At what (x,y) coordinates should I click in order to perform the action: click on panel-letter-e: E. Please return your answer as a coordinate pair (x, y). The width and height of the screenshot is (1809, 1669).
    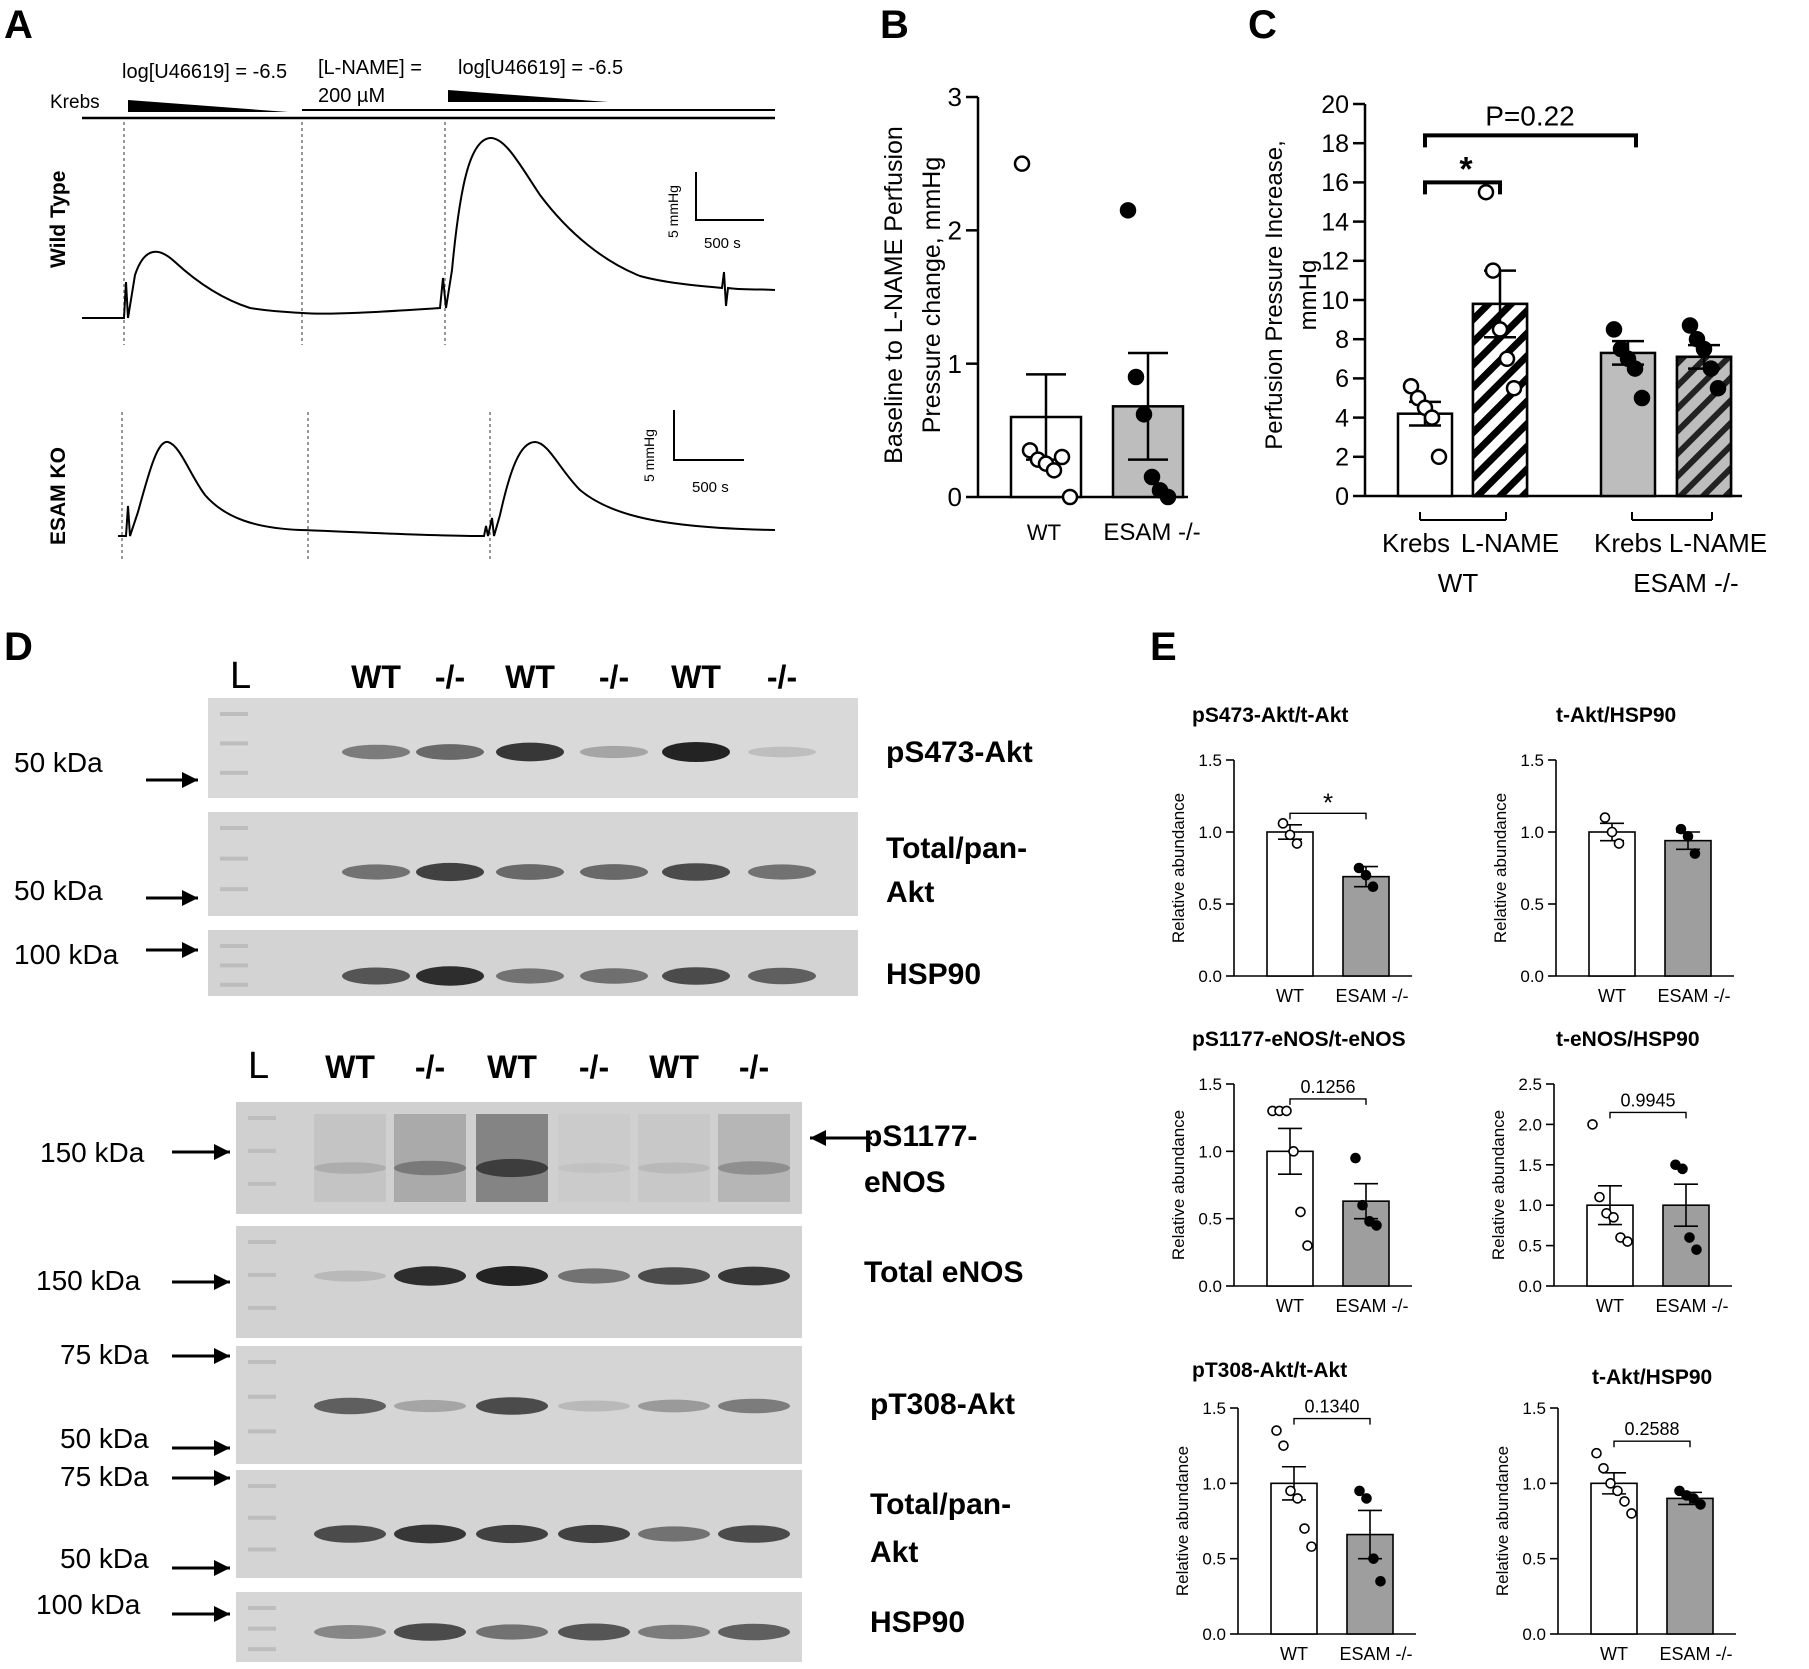
    Looking at the image, I should click on (1163, 647).